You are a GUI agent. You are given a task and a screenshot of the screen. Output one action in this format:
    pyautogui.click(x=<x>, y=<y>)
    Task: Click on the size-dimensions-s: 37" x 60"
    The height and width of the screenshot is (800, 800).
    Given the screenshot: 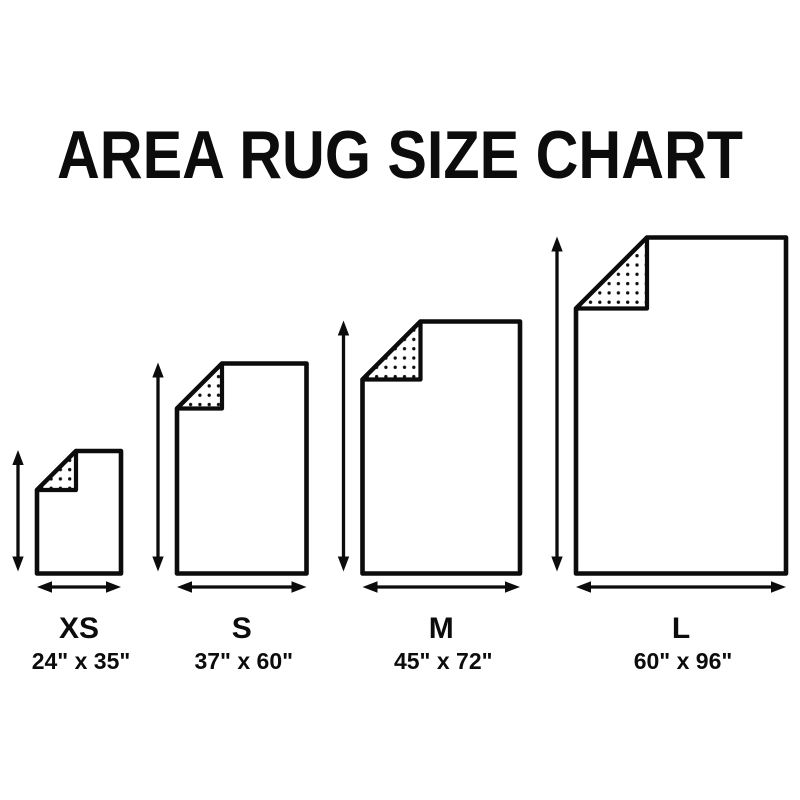 What is the action you would take?
    pyautogui.click(x=243, y=661)
    